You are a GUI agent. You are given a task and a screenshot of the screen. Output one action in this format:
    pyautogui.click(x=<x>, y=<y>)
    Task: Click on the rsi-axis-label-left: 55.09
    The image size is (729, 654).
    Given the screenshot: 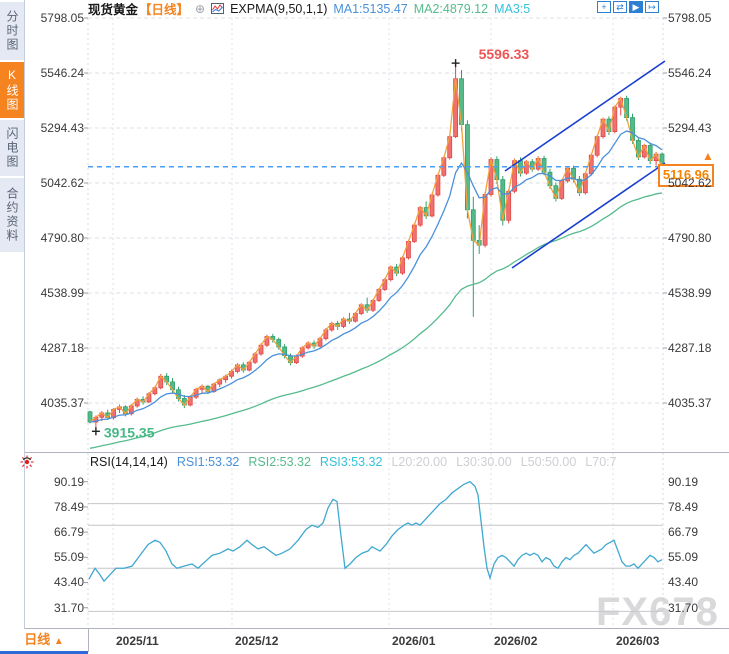 What is the action you would take?
    pyautogui.click(x=68, y=557)
    